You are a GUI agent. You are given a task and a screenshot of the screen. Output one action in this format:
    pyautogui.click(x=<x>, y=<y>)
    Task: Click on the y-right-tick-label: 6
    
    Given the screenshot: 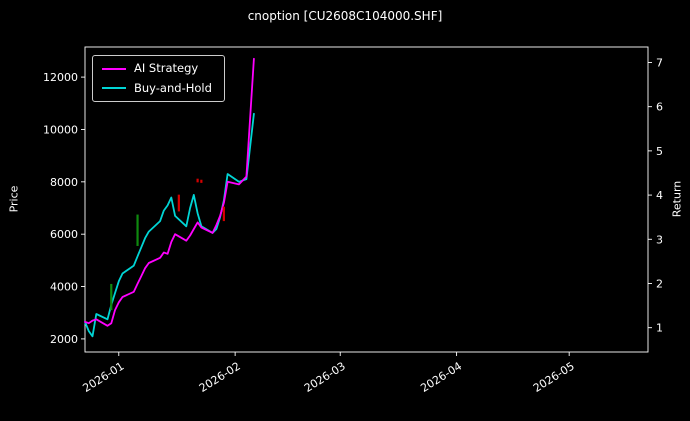 What is the action you would take?
    pyautogui.click(x=659, y=107)
    